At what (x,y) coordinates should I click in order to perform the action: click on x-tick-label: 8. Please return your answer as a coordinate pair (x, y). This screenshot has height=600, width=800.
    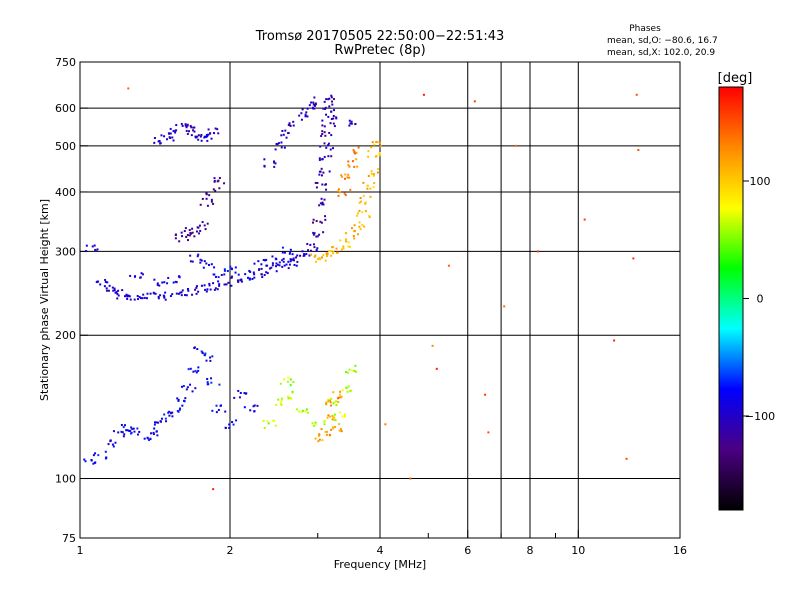
    Looking at the image, I should click on (530, 550).